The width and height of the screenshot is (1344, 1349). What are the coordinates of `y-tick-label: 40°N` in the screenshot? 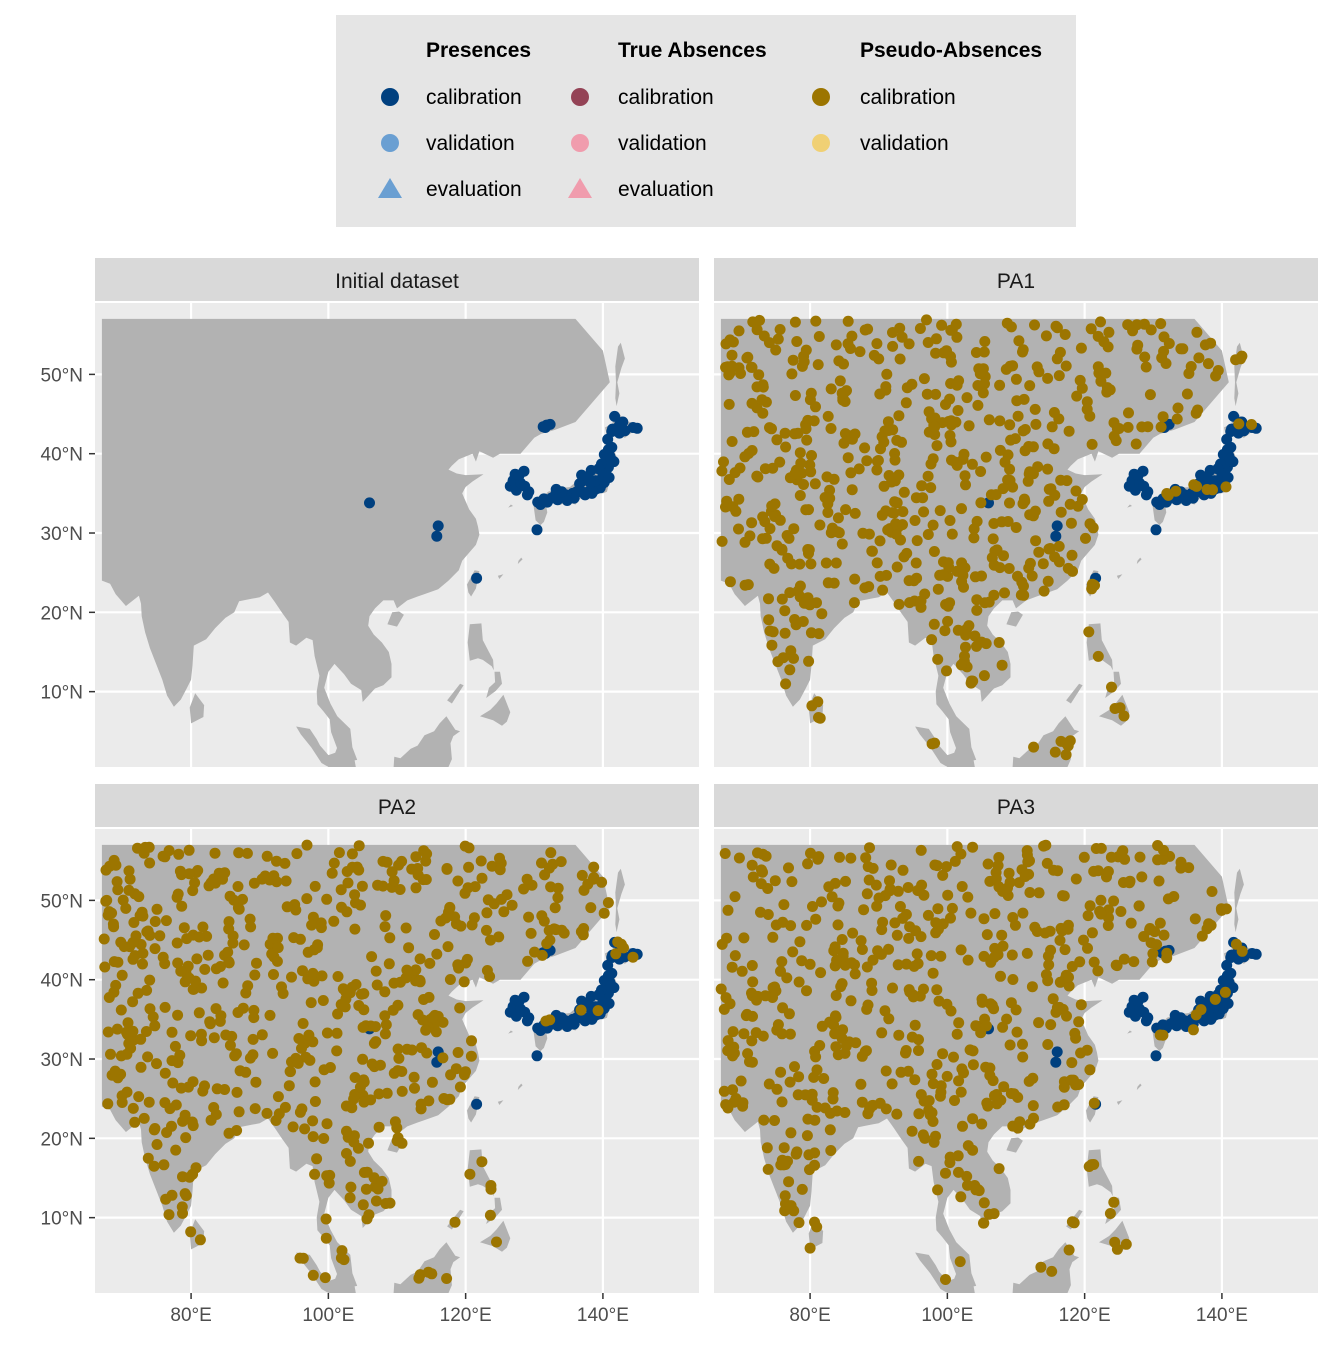 It's located at (62, 981).